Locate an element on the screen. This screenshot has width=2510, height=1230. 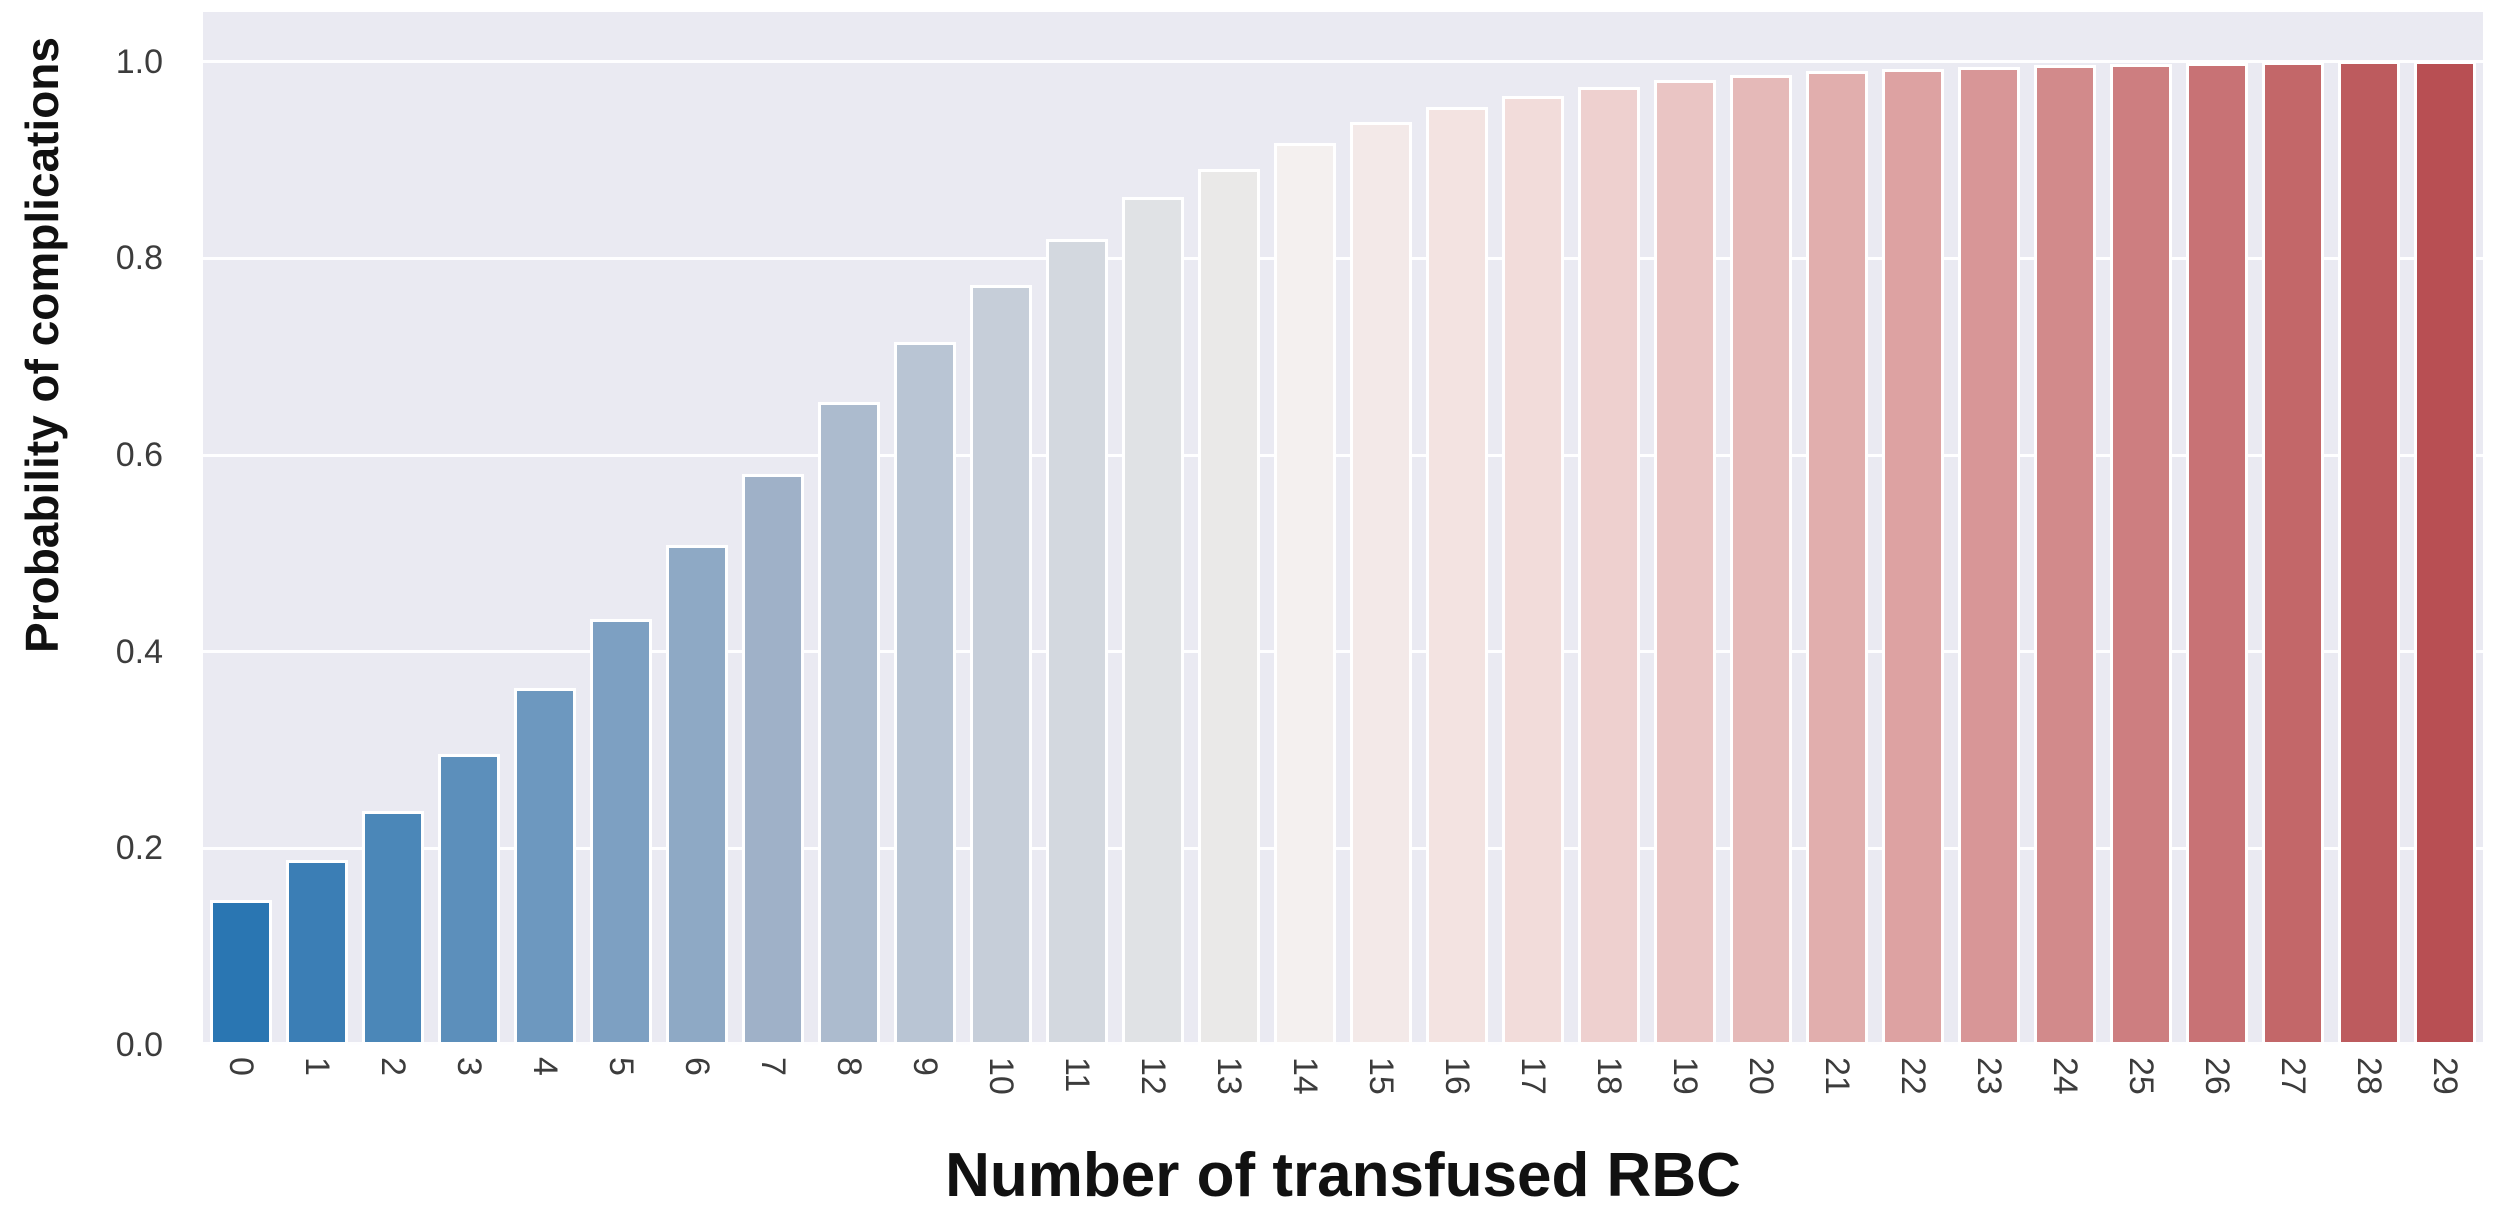
x-tick-label: 28 is located at coordinates (2369, 1076).